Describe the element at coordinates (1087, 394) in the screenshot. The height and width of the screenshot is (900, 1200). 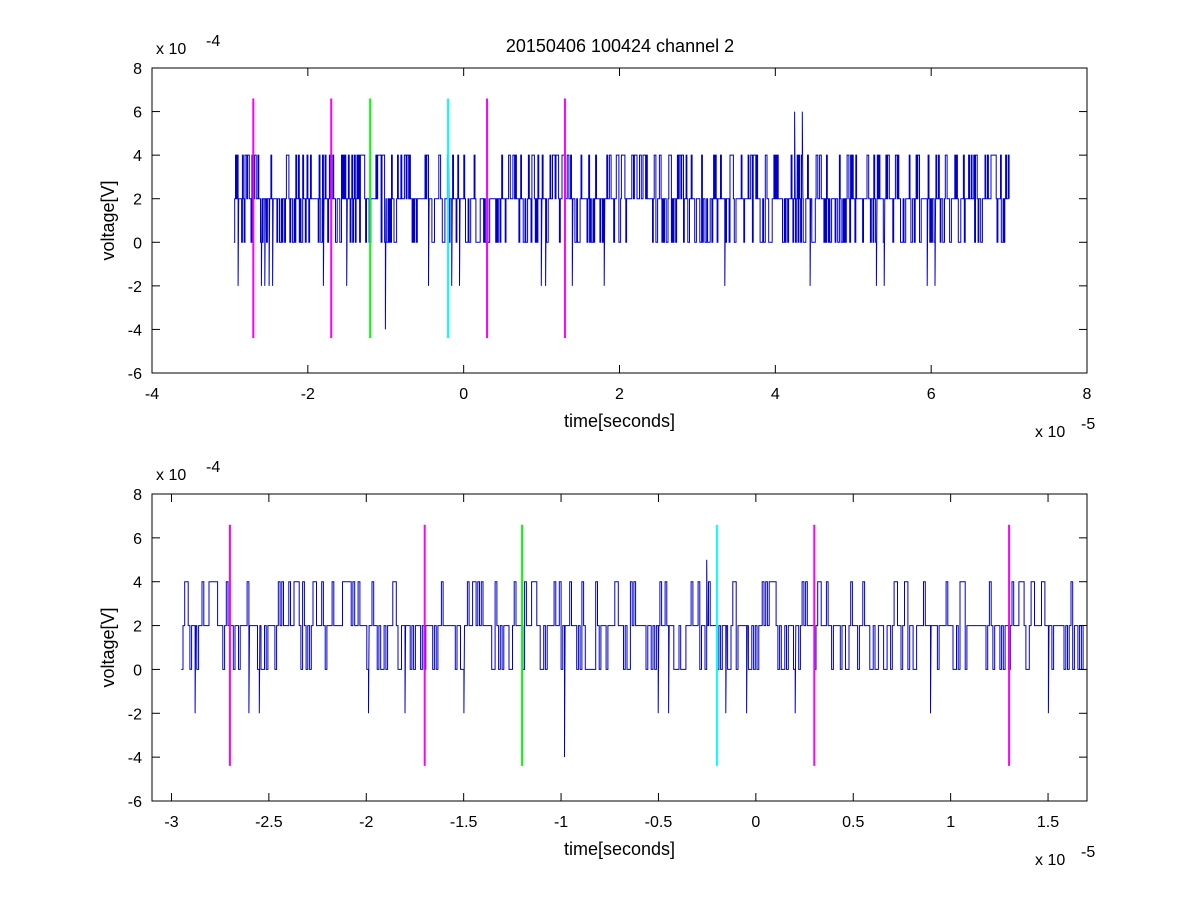
I see `x-tick-label: 8` at that location.